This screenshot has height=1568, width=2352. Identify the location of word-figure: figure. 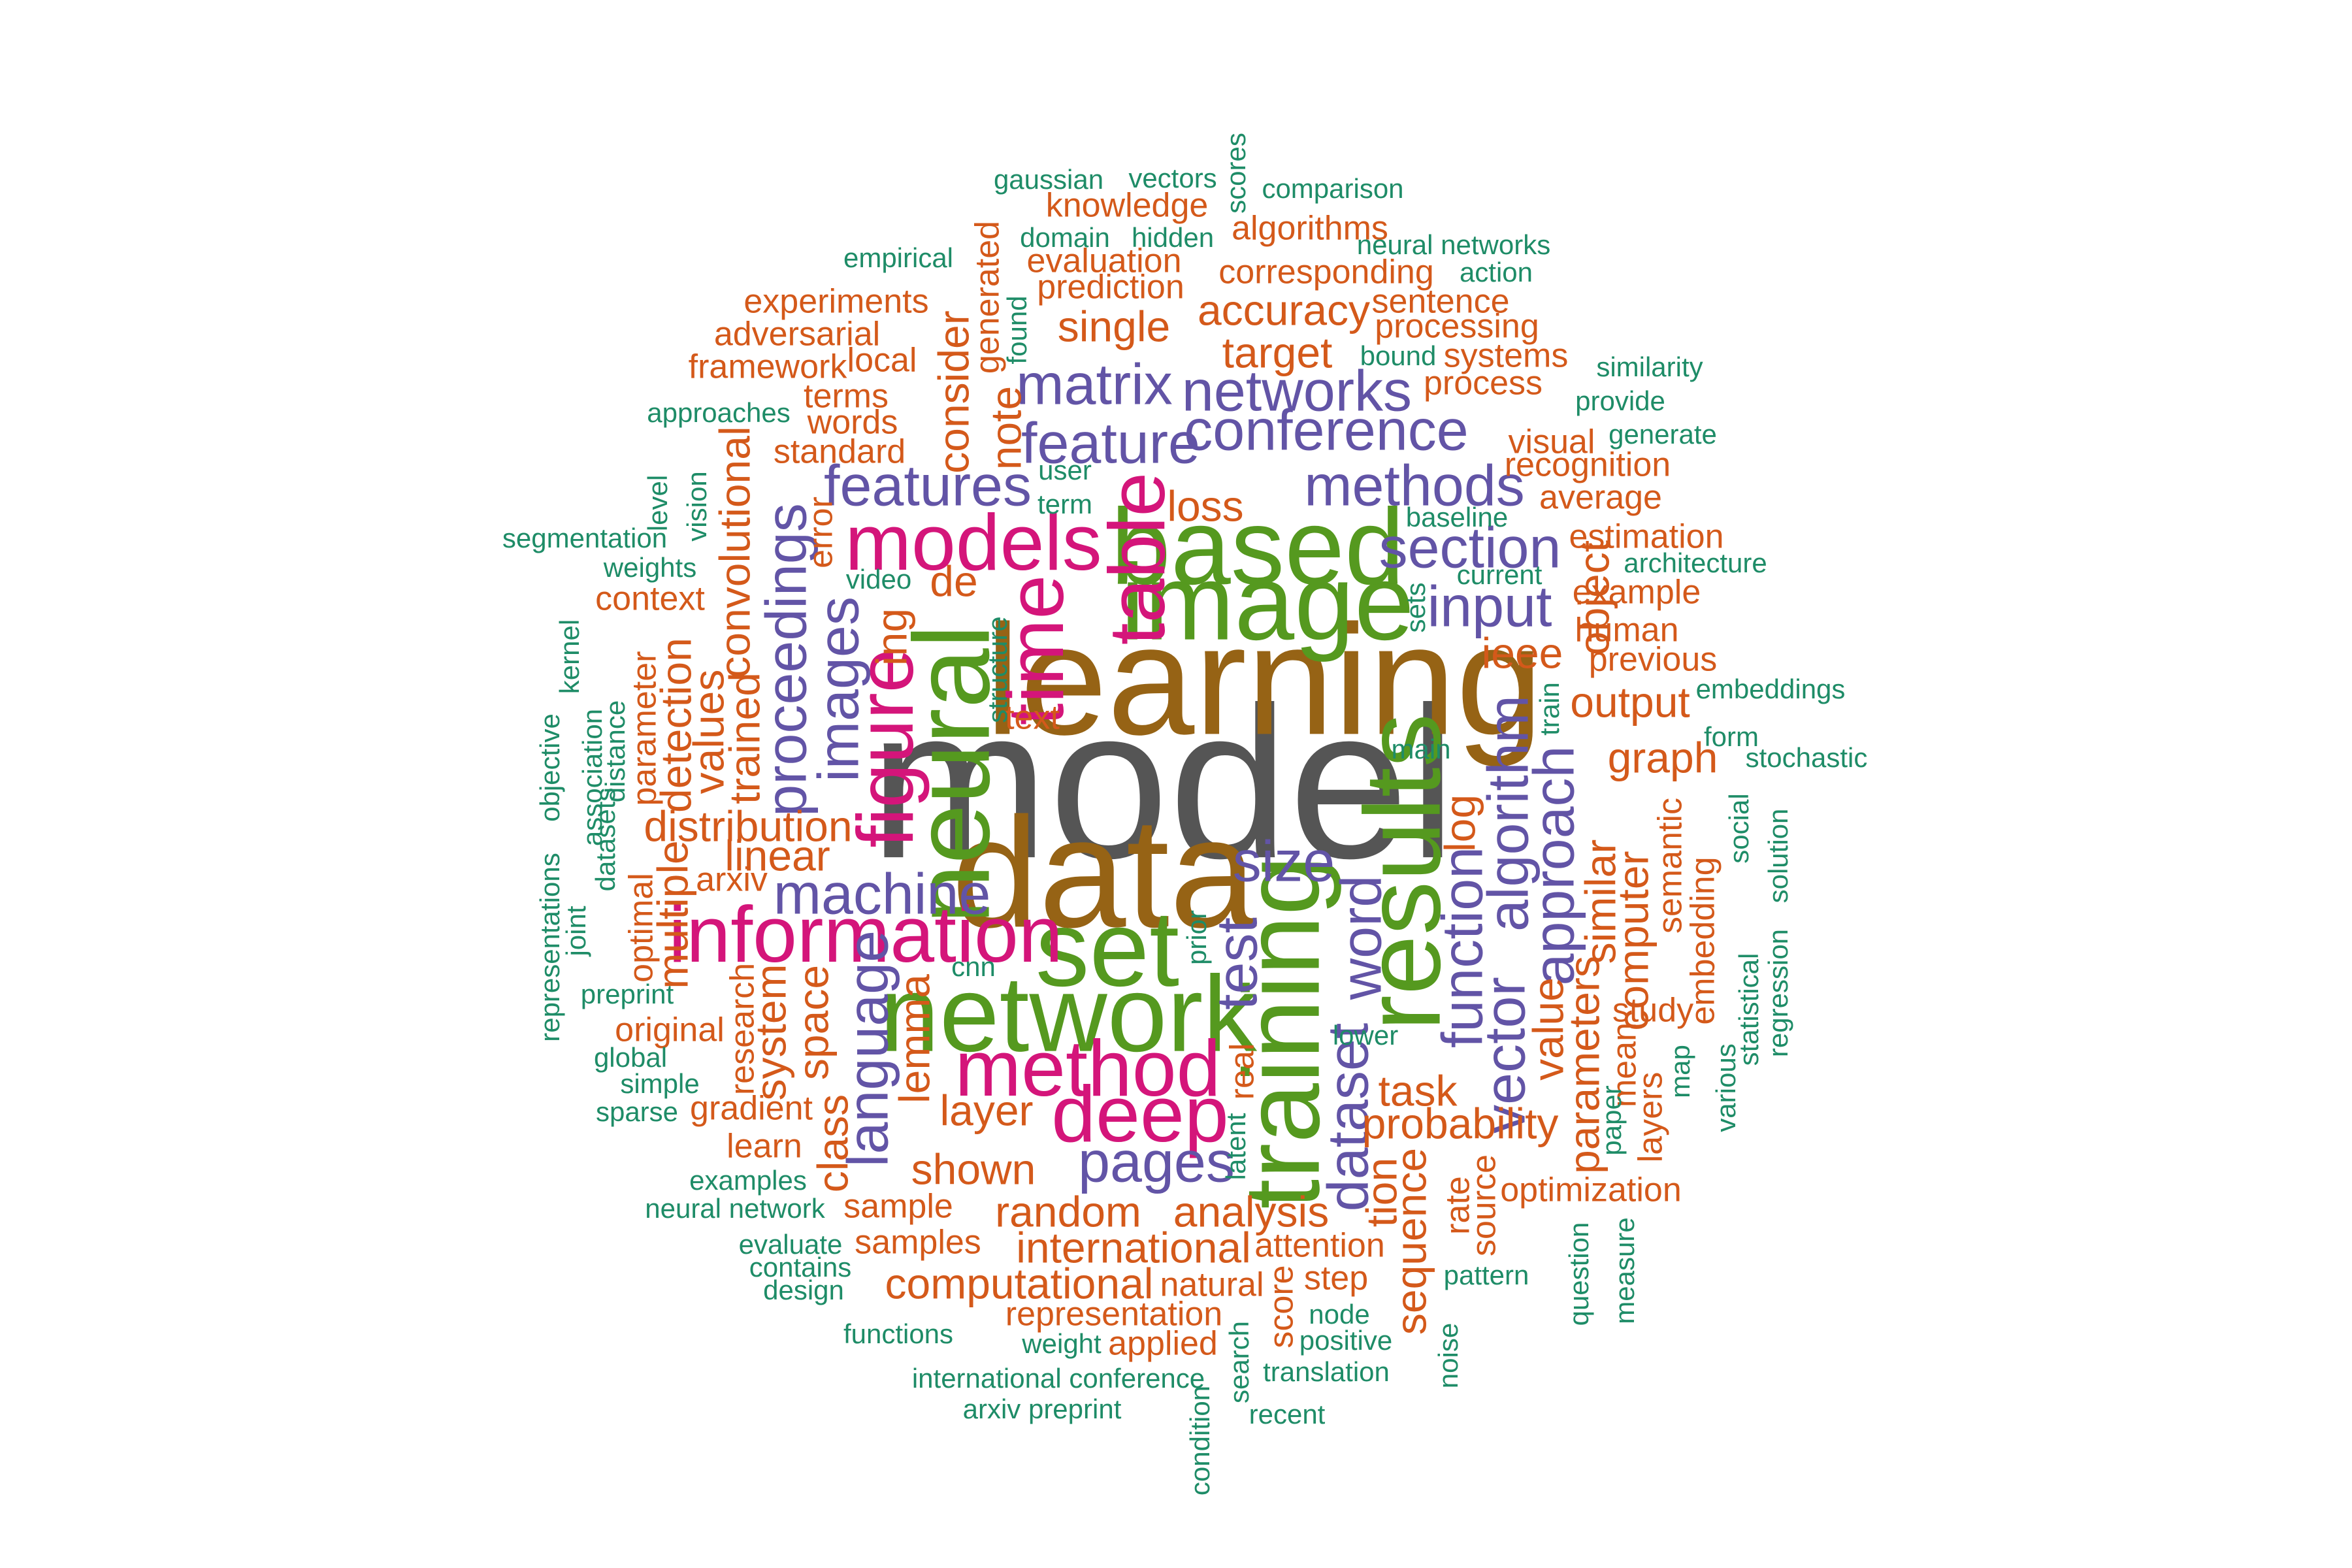
(885, 747).